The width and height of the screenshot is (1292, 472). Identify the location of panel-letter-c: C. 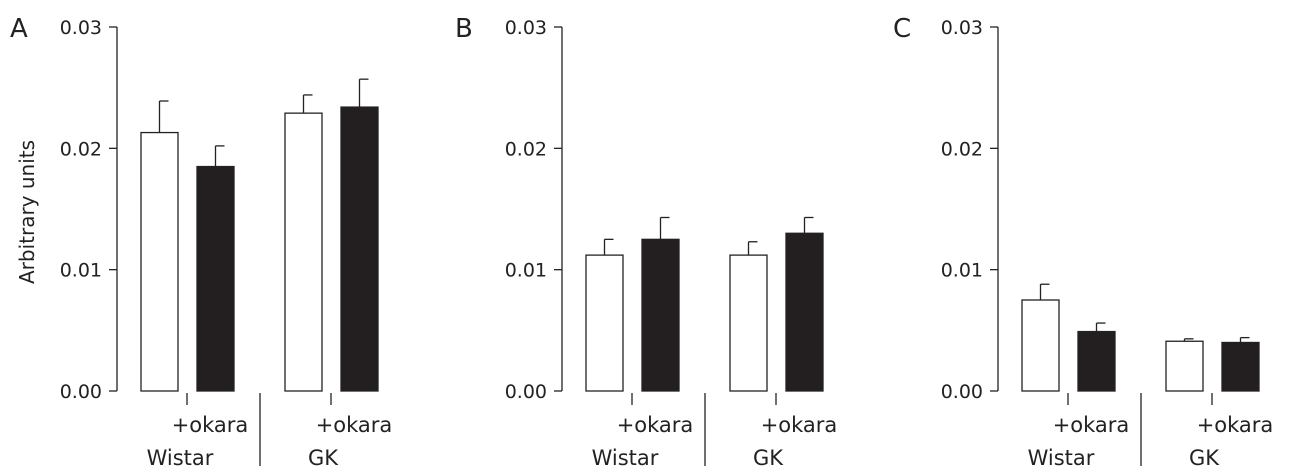
(902, 29).